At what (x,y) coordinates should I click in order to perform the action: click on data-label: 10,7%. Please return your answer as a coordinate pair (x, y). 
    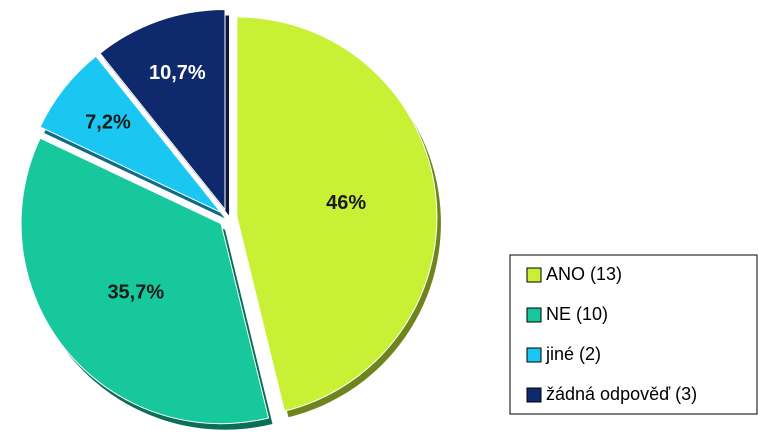
    Looking at the image, I should click on (177, 73).